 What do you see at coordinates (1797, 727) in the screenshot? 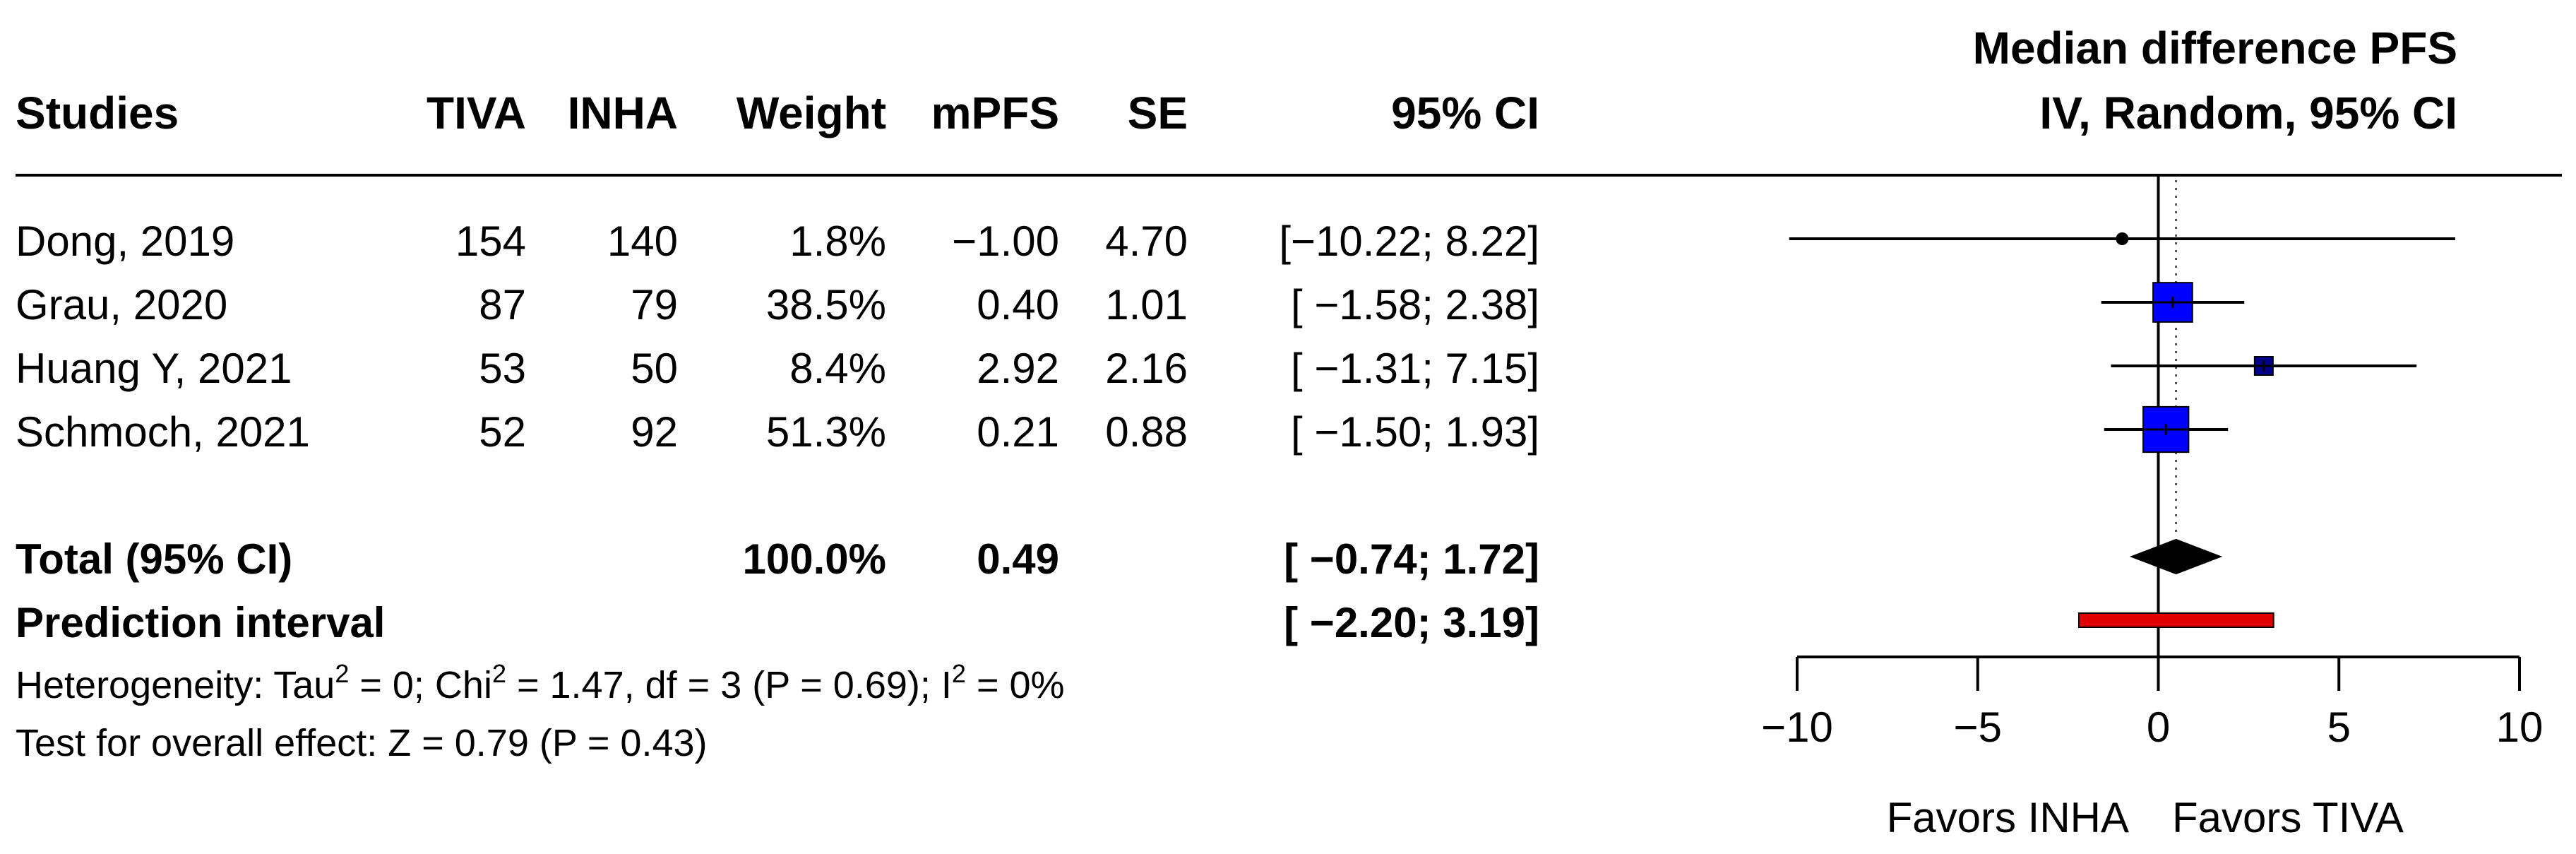
I see `x-tick-label: −10` at bounding box center [1797, 727].